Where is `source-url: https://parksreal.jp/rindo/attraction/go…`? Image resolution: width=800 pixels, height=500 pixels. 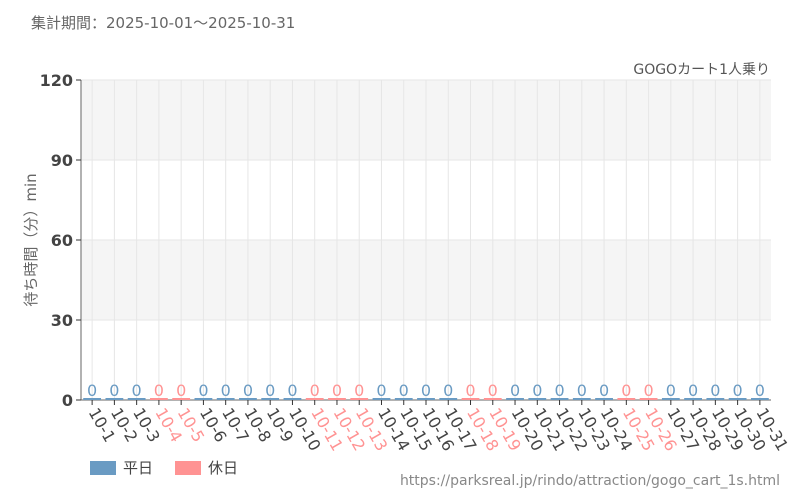
source-url: https://parksreal.jp/rindo/attraction/go… is located at coordinates (589, 481).